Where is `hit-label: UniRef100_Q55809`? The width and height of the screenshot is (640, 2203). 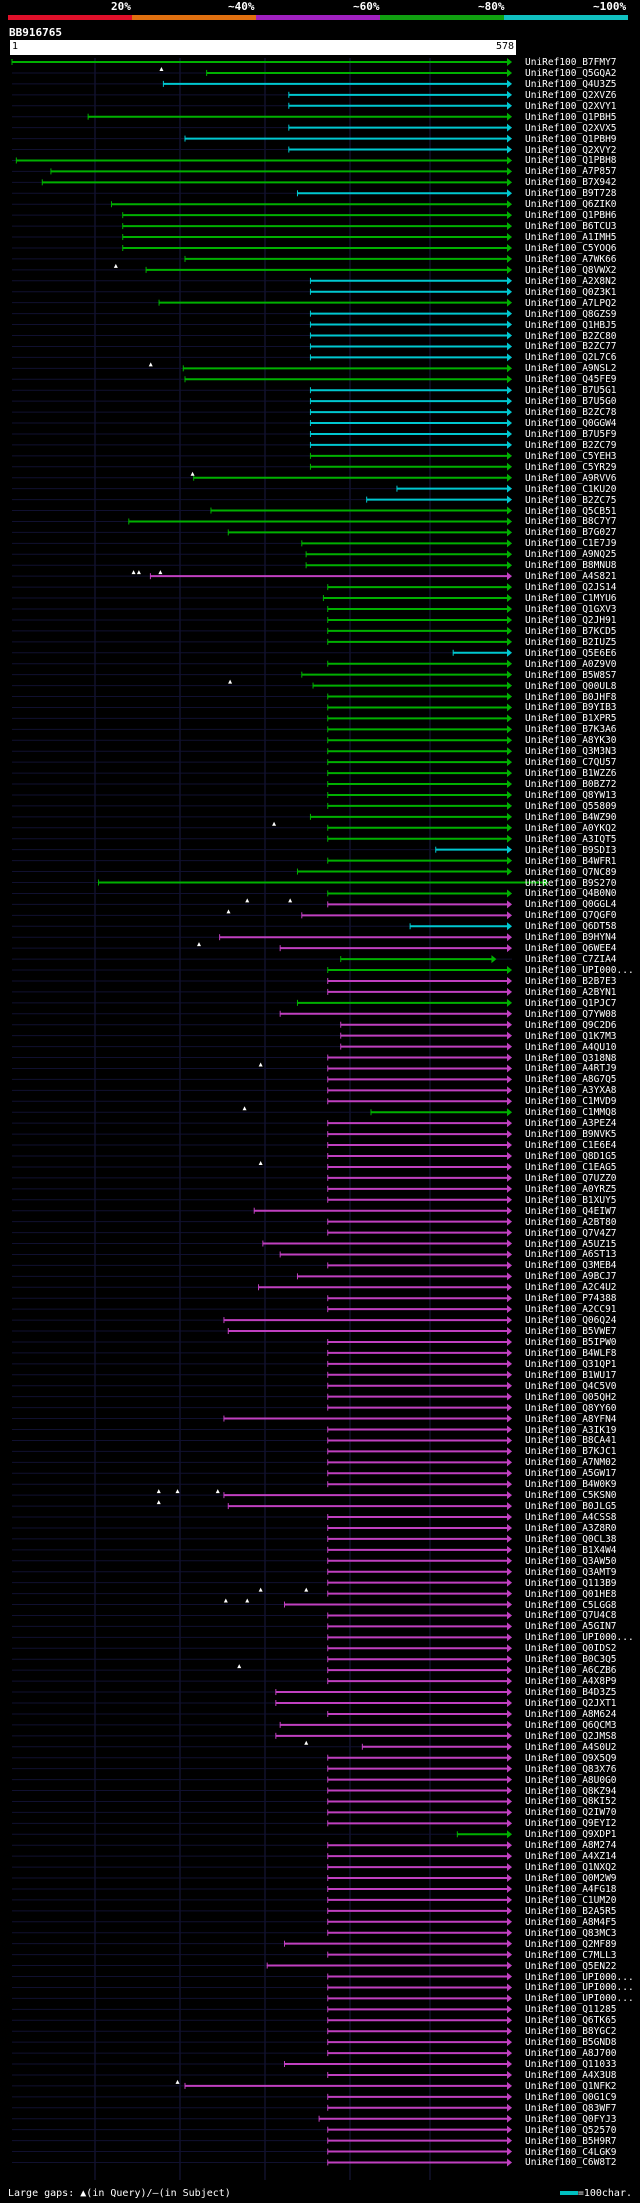
hit-label: UniRef100_Q55809 is located at coordinates (571, 806).